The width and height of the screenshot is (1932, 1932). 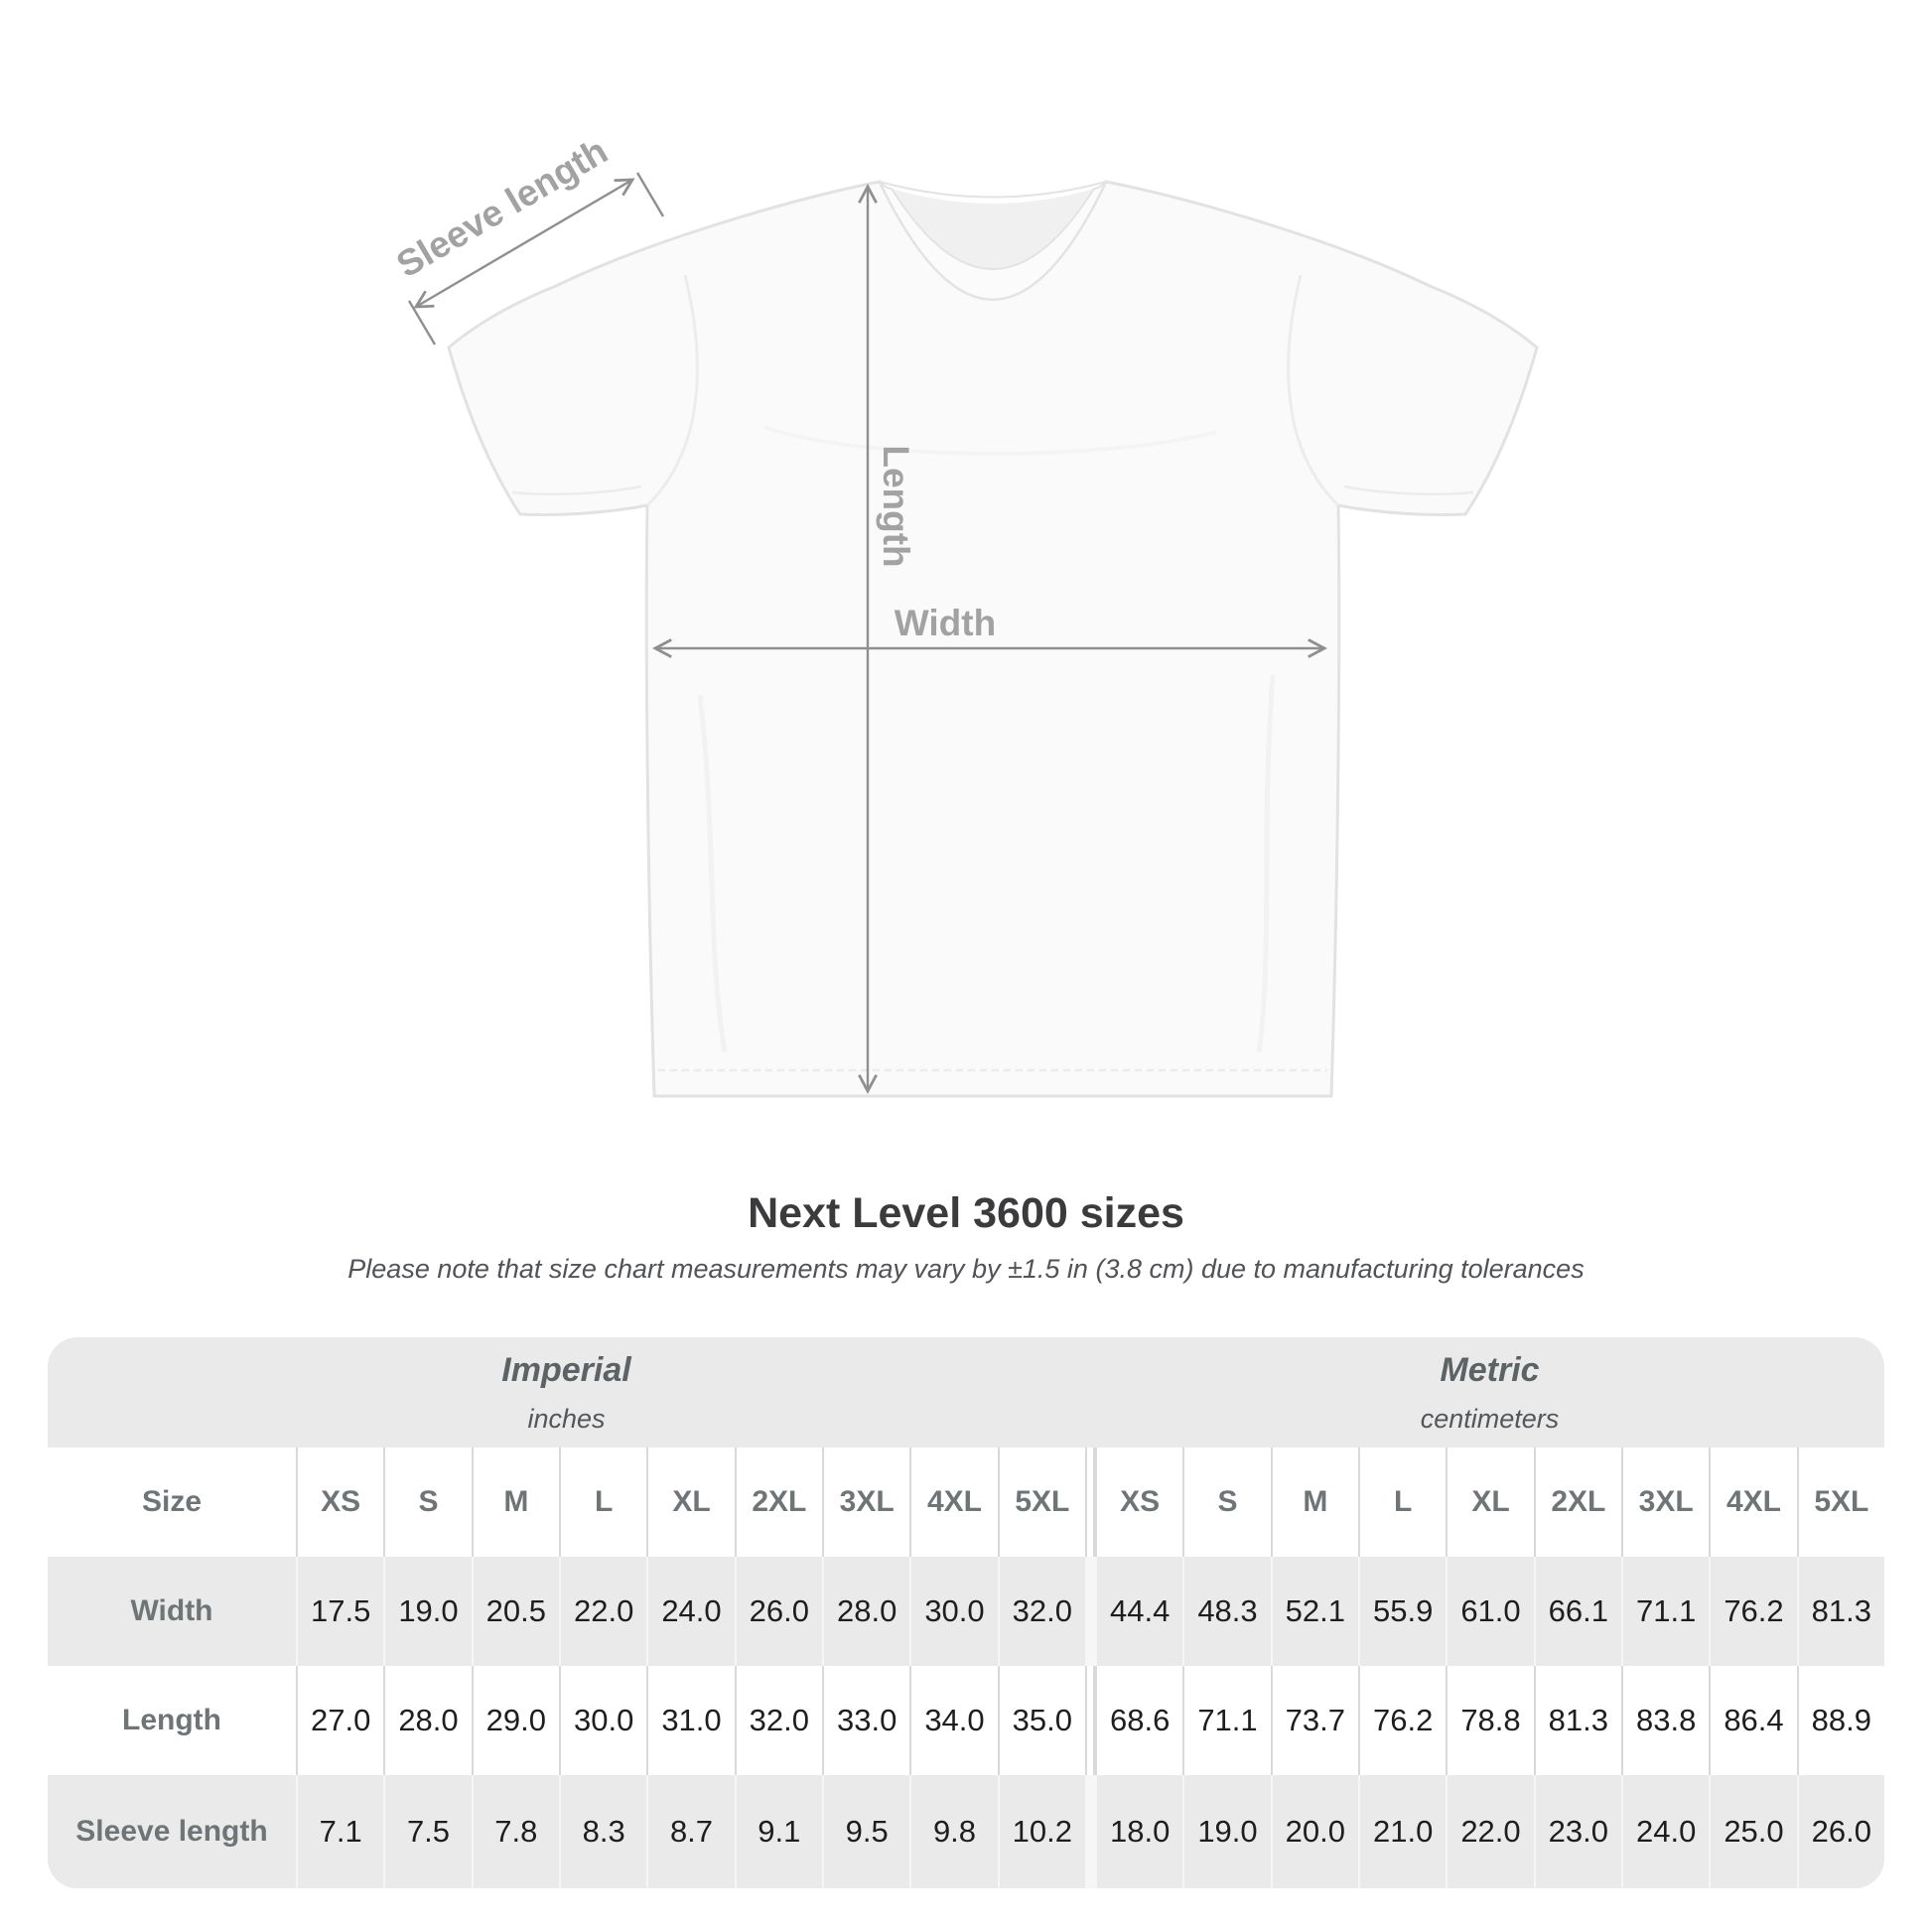 I want to click on value-cell: 30.0, so click(x=954, y=1611).